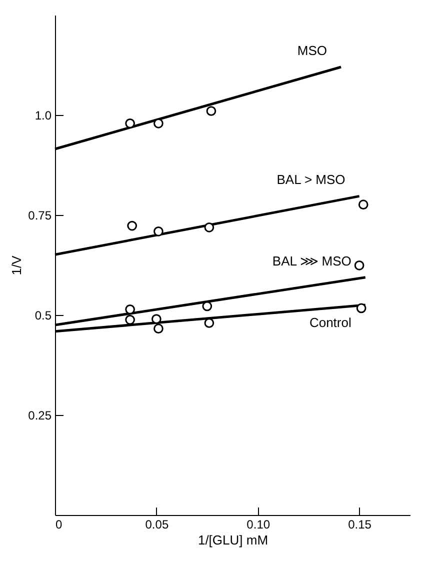 This screenshot has height=583, width=447. I want to click on series-label: BAL ⋙ MSO, so click(312, 260).